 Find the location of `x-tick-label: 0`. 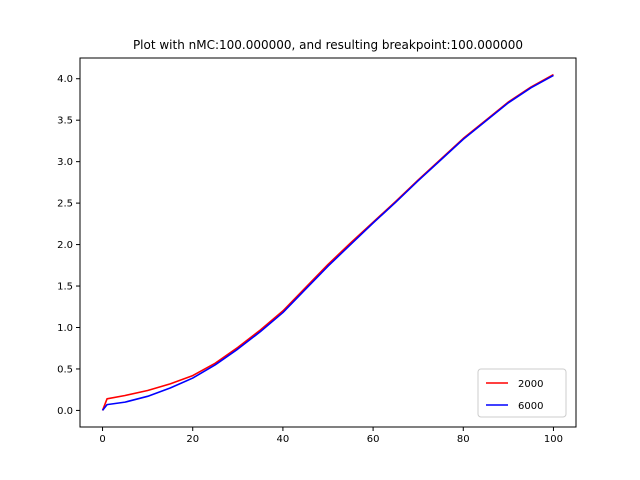

x-tick-label: 0 is located at coordinates (102, 439).